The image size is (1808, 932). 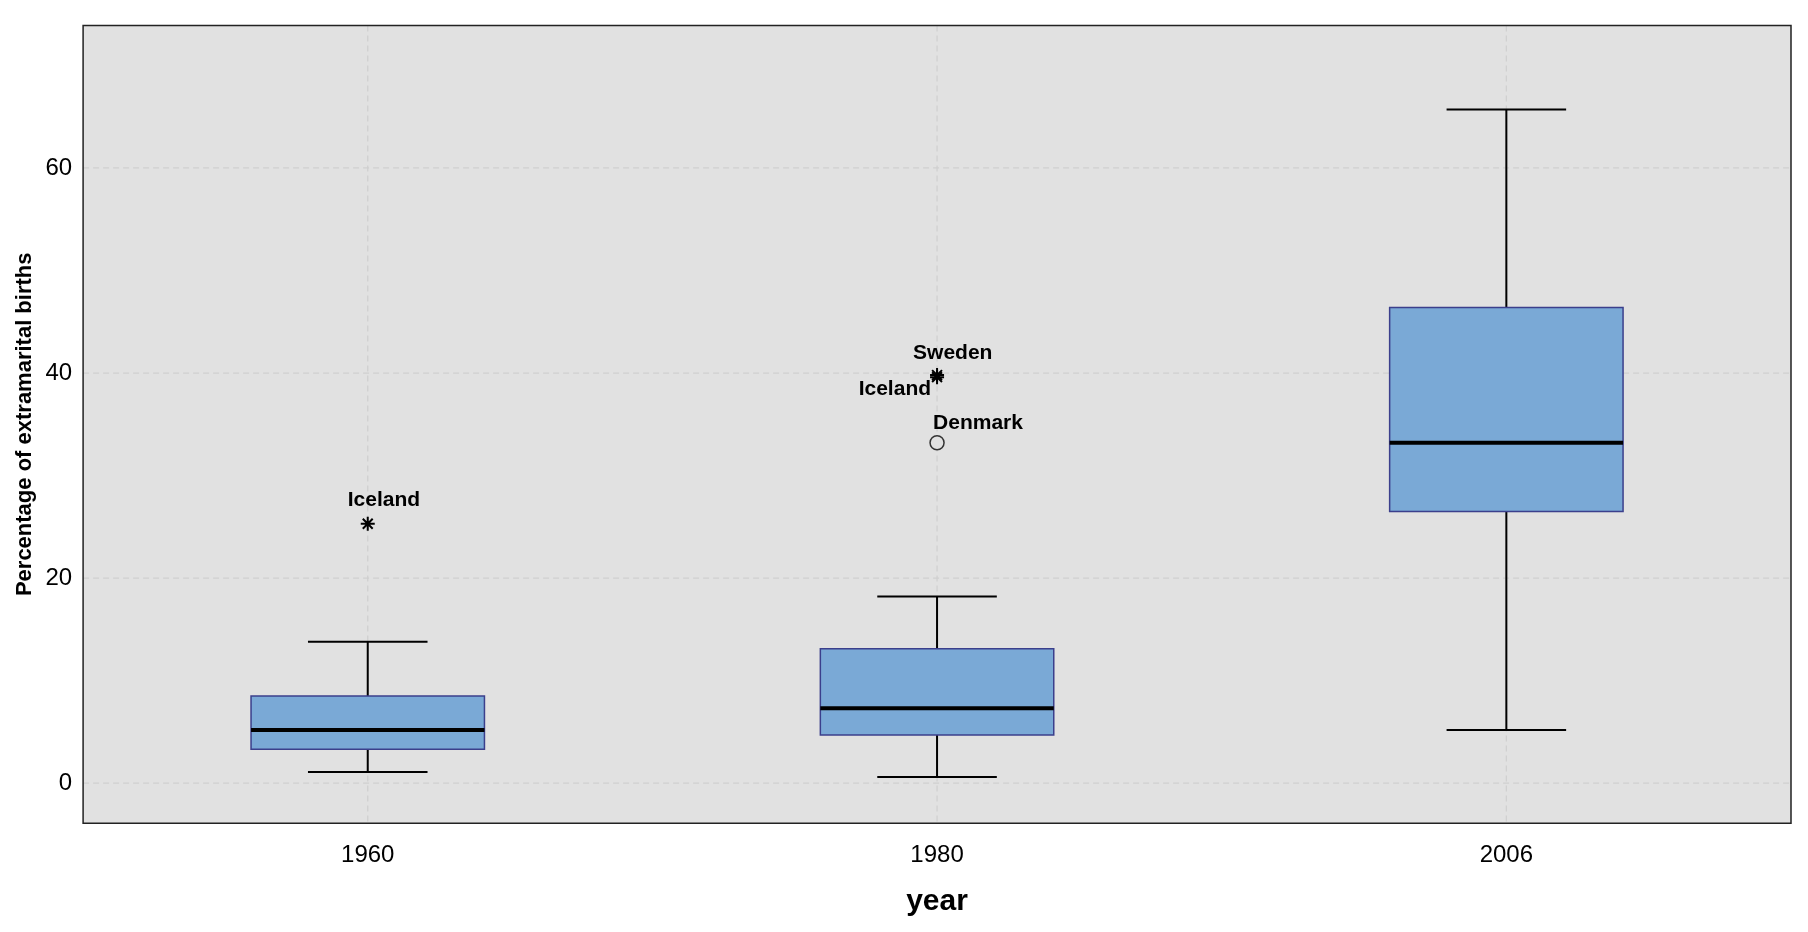 I want to click on y-tick-label: 0, so click(x=65, y=781).